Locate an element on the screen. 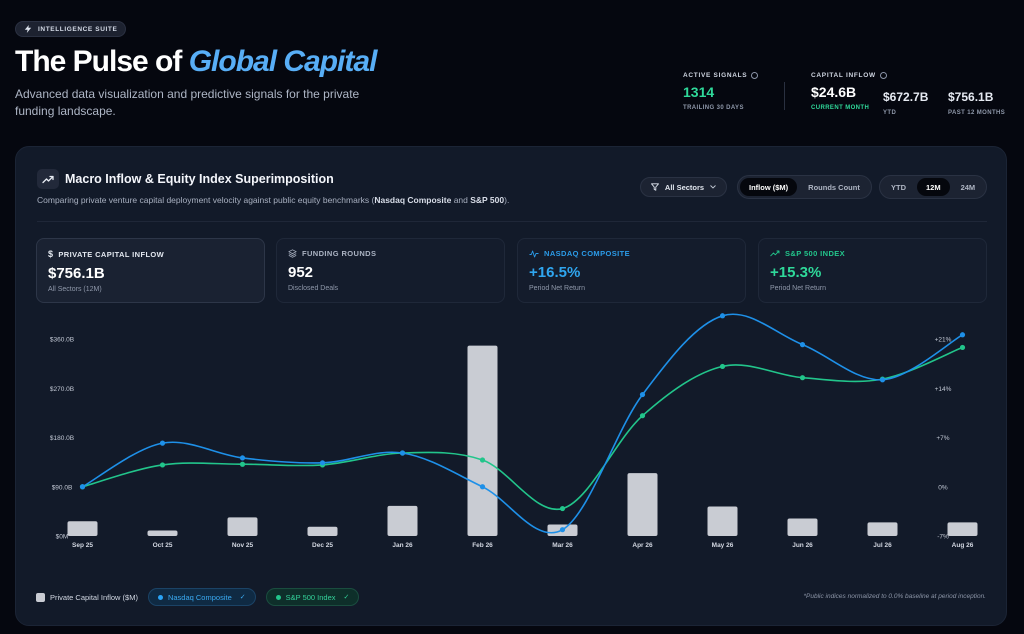 The image size is (1024, 634). stat-caption: Disclosed Deals is located at coordinates (313, 288).